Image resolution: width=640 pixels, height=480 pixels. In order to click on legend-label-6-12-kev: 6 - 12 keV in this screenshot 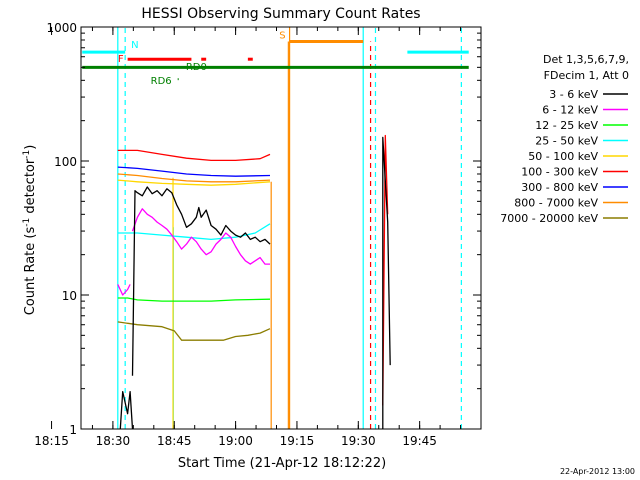, I will do `click(570, 110)`.